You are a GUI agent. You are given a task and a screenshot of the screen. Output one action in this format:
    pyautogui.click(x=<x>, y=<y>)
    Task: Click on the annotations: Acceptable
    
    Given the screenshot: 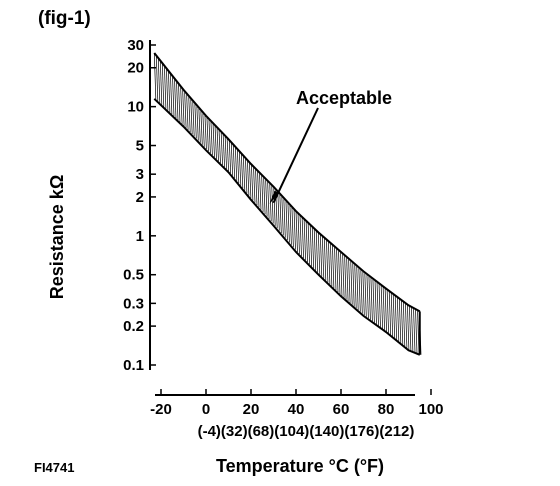 What is the action you would take?
    pyautogui.click(x=330, y=146)
    